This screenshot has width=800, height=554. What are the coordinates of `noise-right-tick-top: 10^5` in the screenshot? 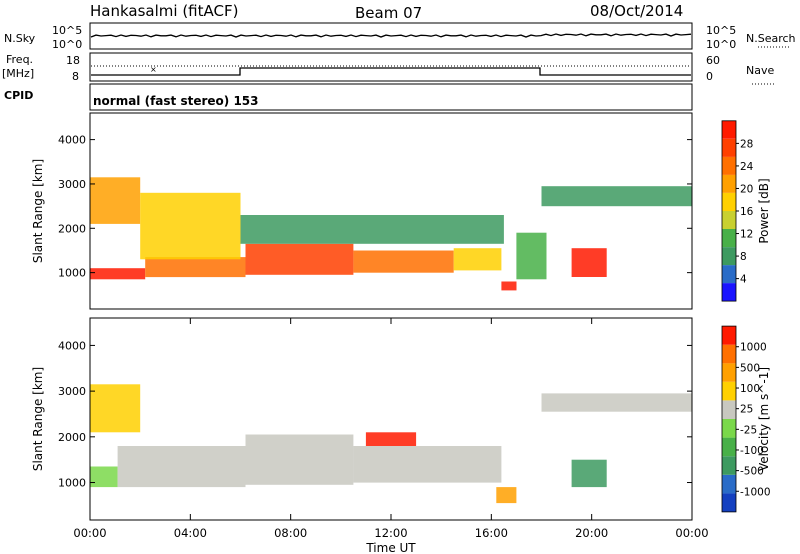 It's located at (721, 30).